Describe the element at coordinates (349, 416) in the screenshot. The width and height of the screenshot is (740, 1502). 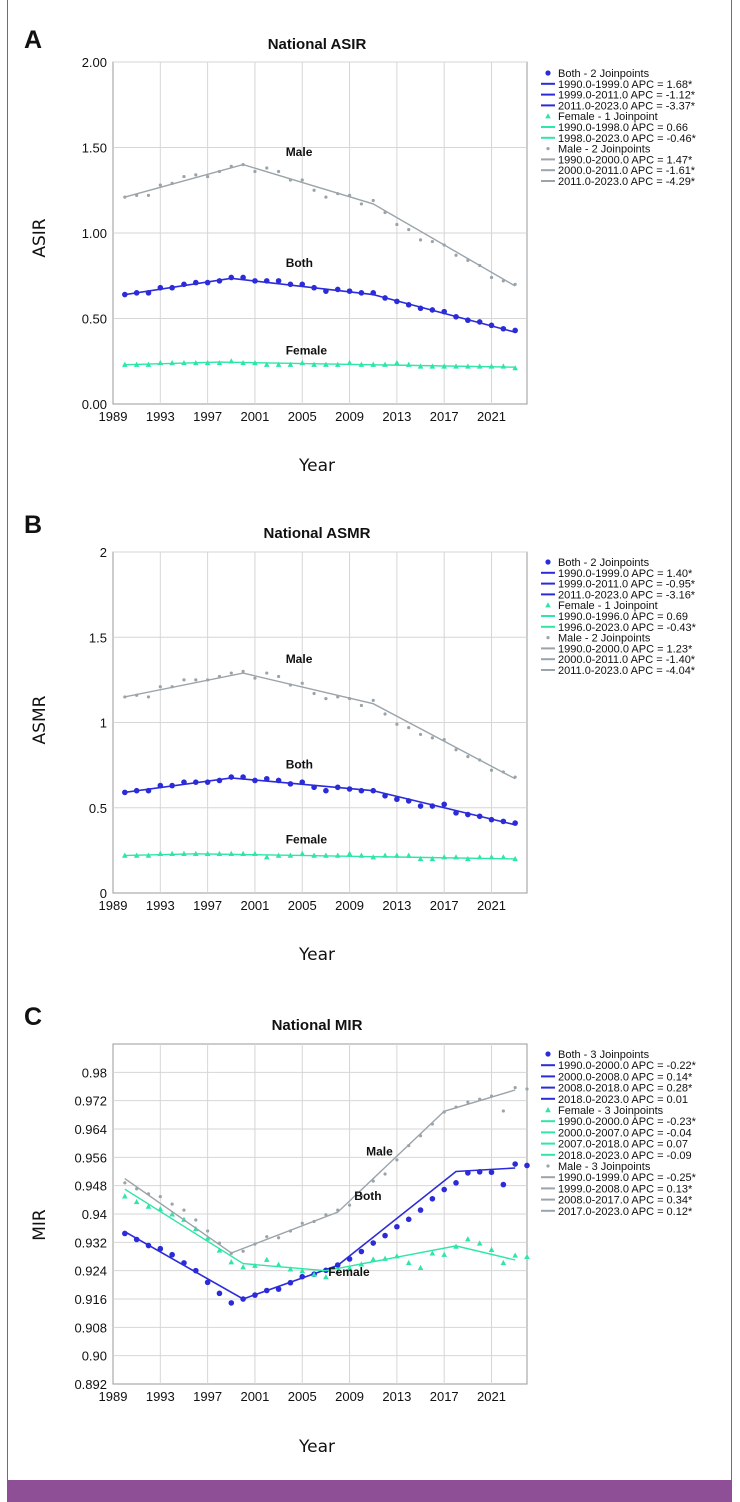
I see `x-tick-label: 2009` at that location.